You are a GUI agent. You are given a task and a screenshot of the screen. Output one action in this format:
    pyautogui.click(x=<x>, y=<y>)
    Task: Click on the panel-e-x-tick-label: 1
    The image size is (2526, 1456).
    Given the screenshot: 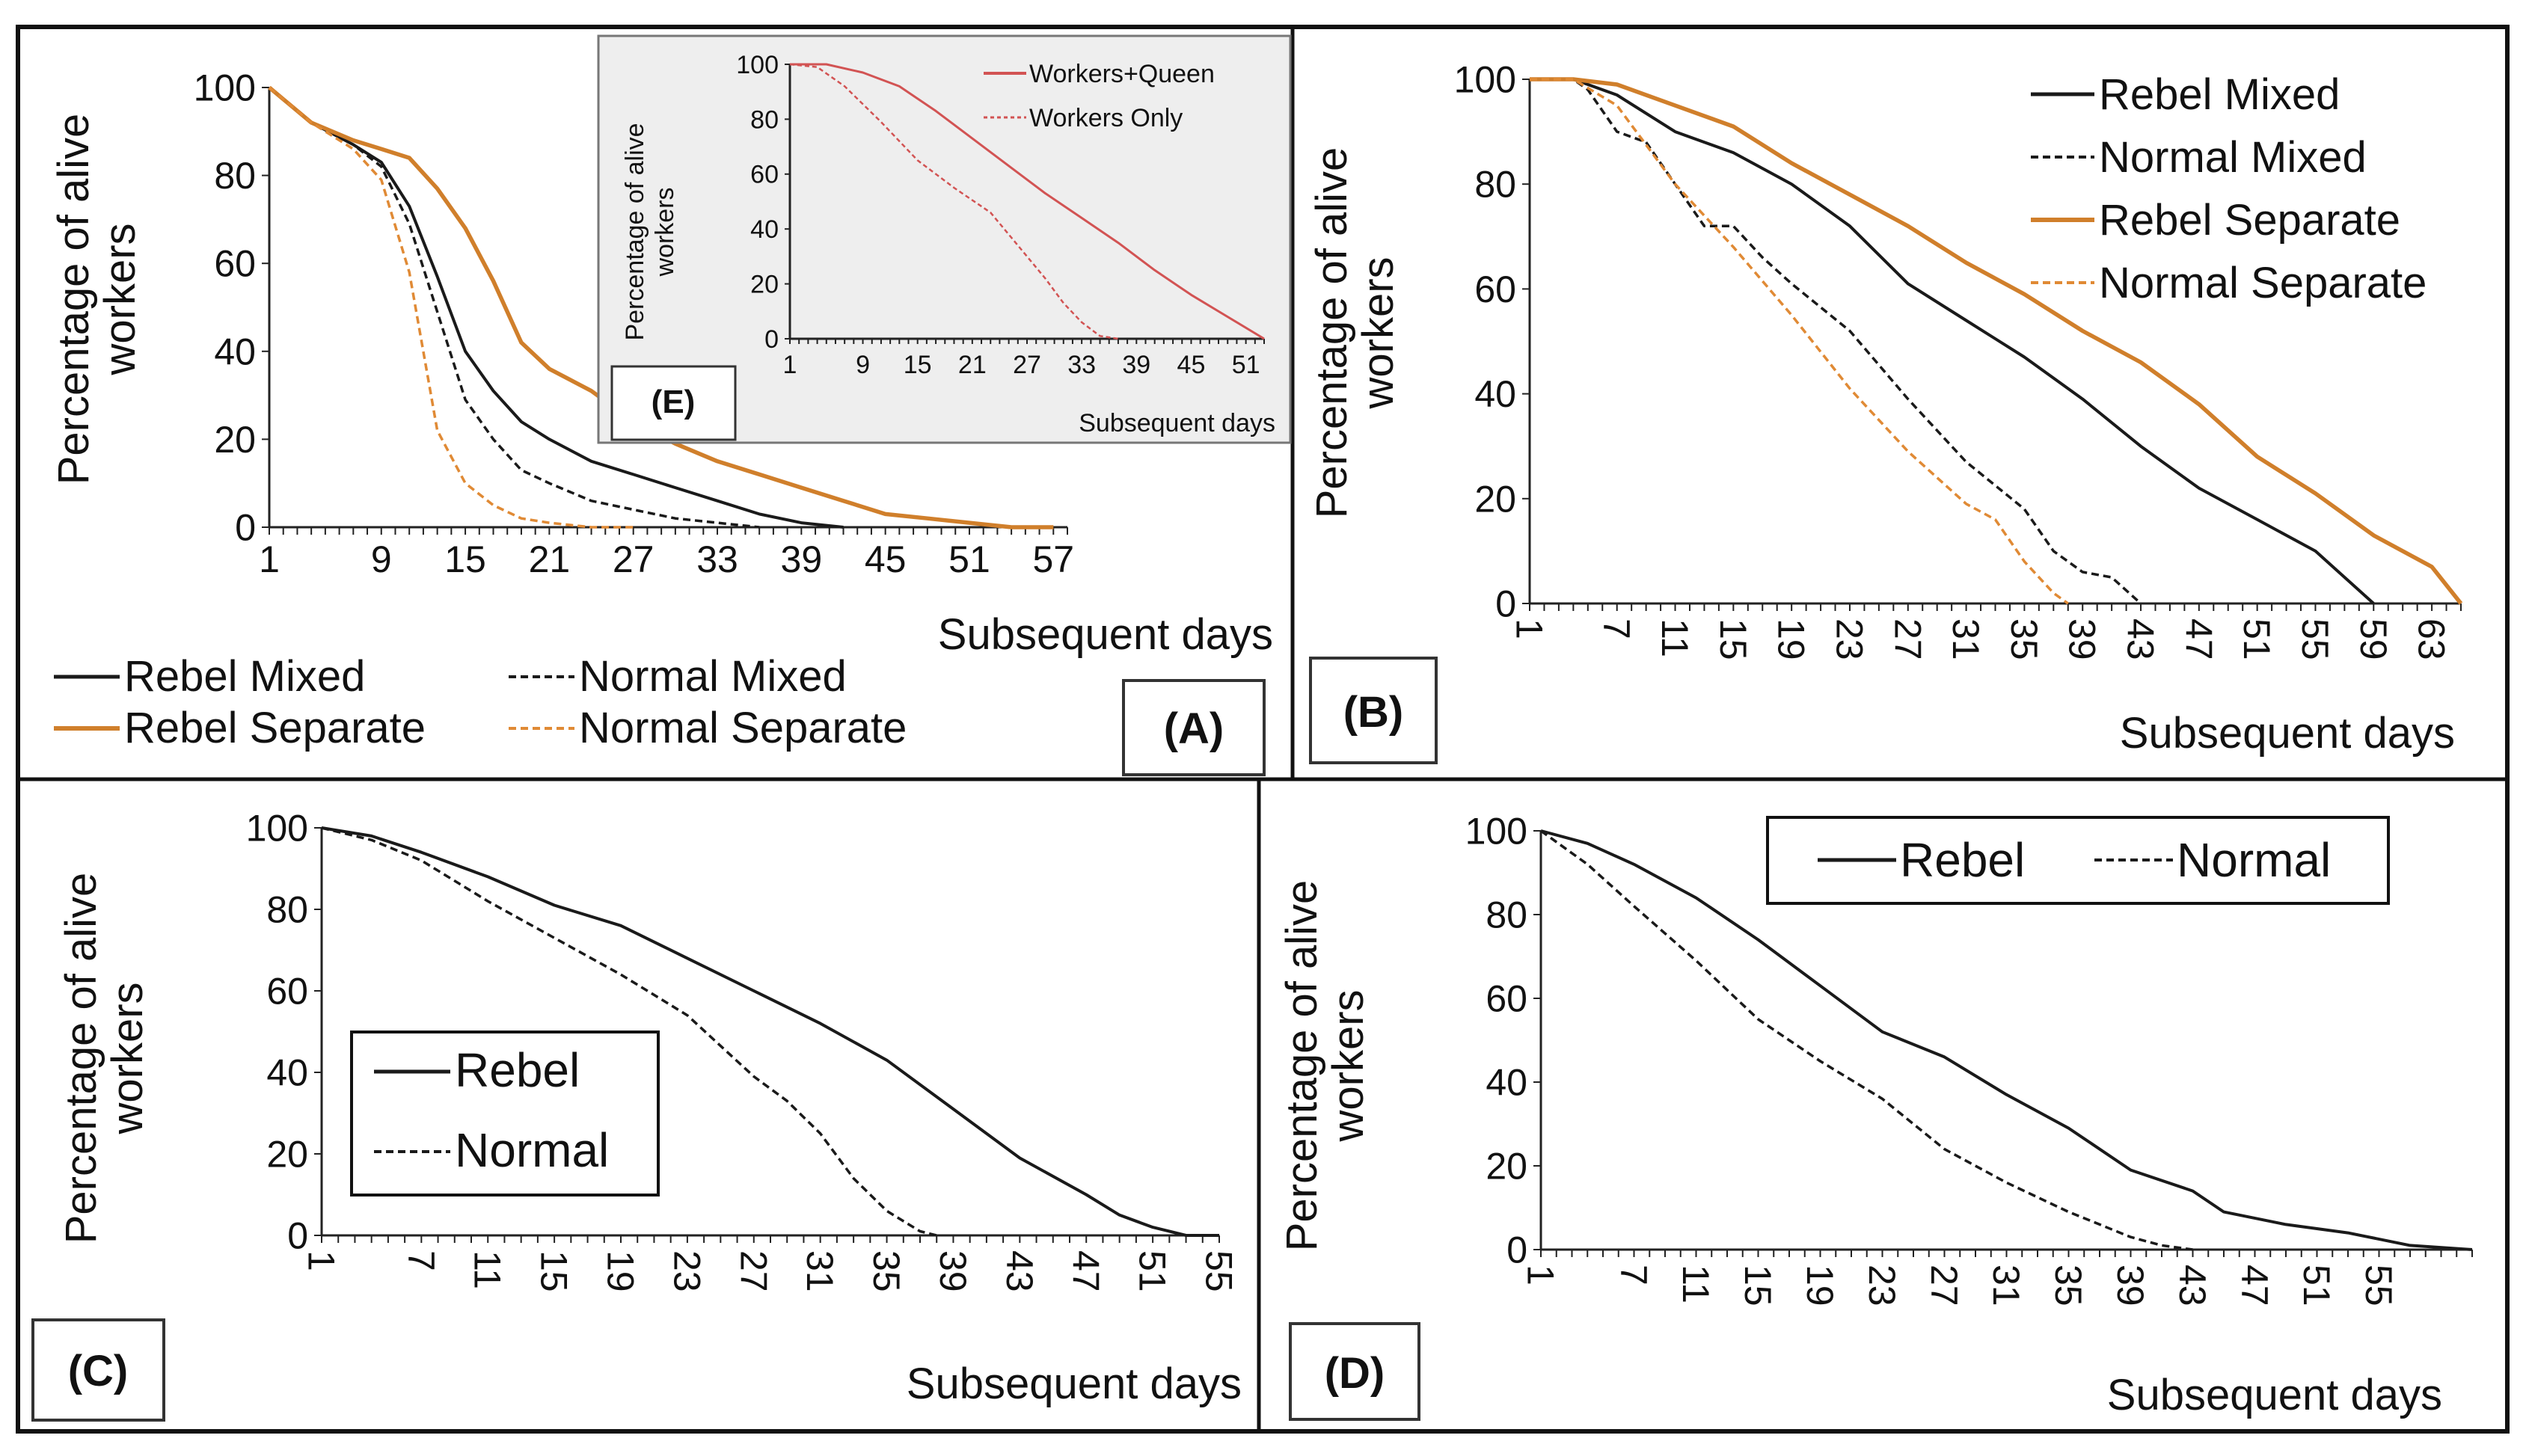 What is the action you would take?
    pyautogui.click(x=790, y=365)
    